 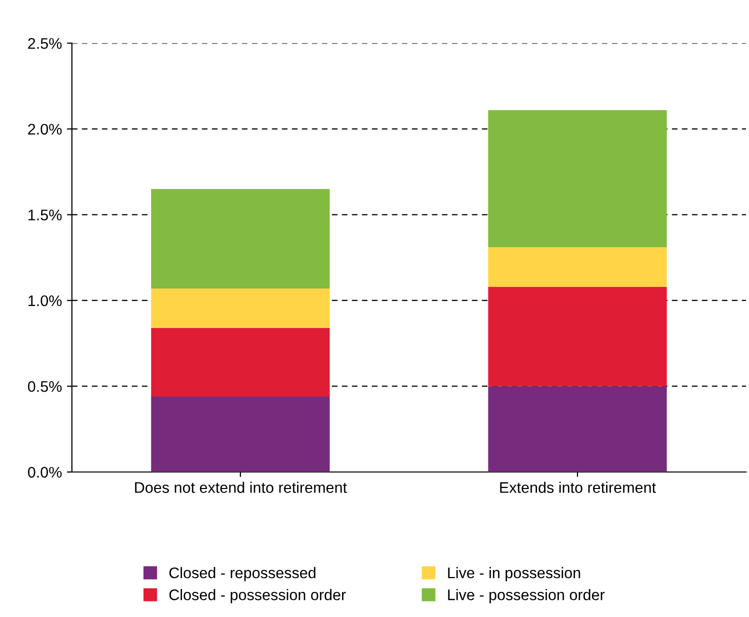 I want to click on legend-label: Live - possession order, so click(x=526, y=596).